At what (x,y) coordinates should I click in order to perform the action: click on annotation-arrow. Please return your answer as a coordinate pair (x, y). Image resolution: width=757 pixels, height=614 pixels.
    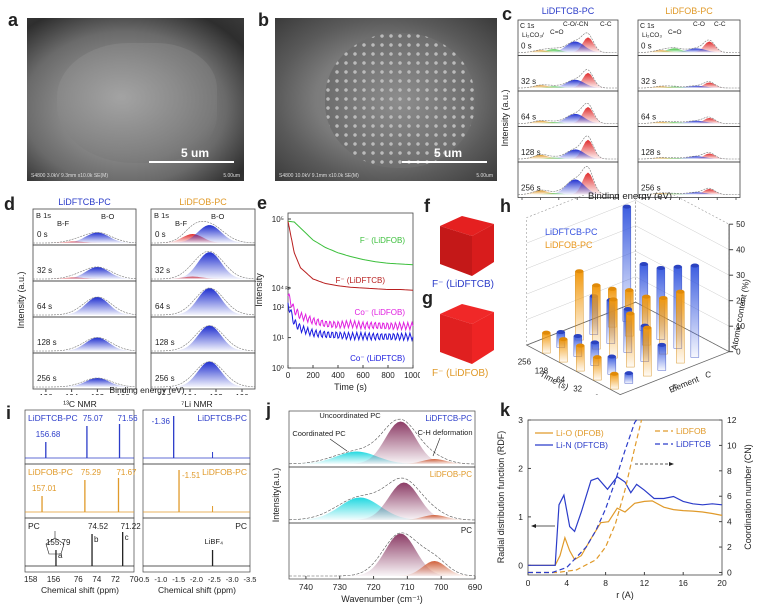
    Looking at the image, I should click on (436, 447).